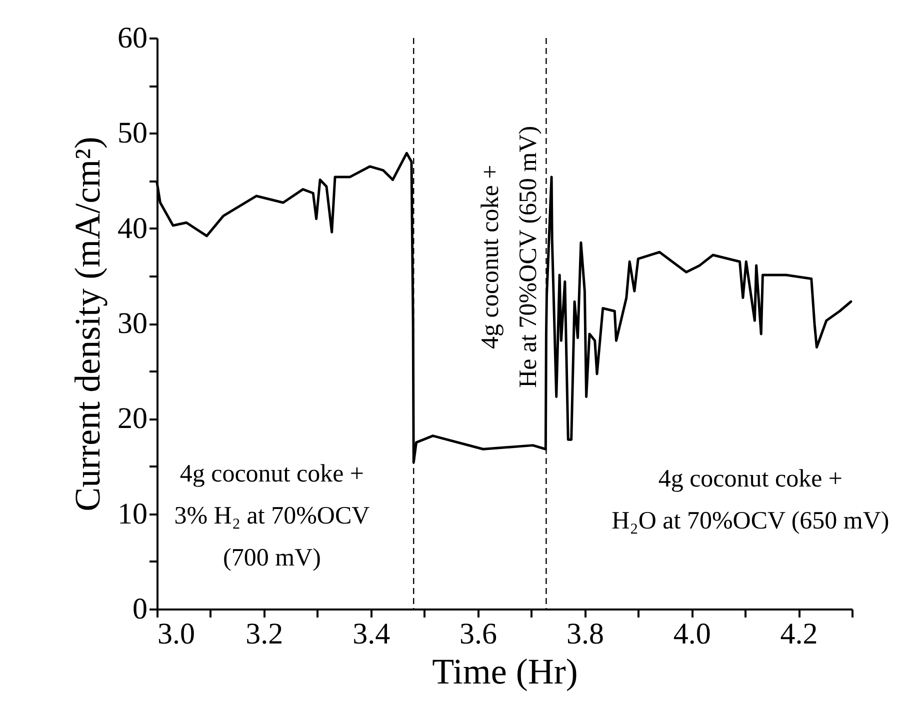  Describe the element at coordinates (133, 513) in the screenshot. I see `y-tick-label: 10` at that location.